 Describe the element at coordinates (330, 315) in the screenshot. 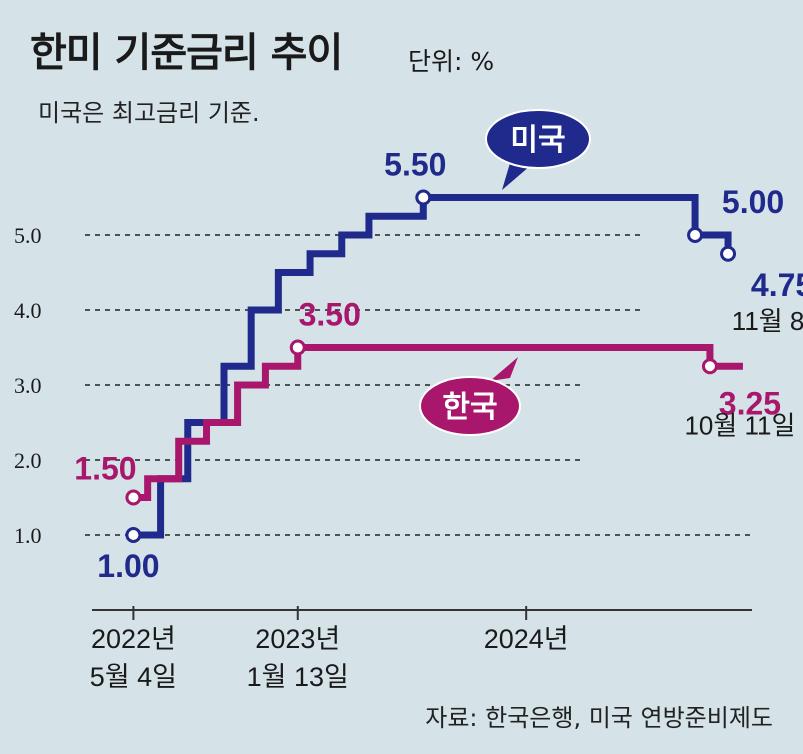

I see `data-label-kr: 3.50` at that location.